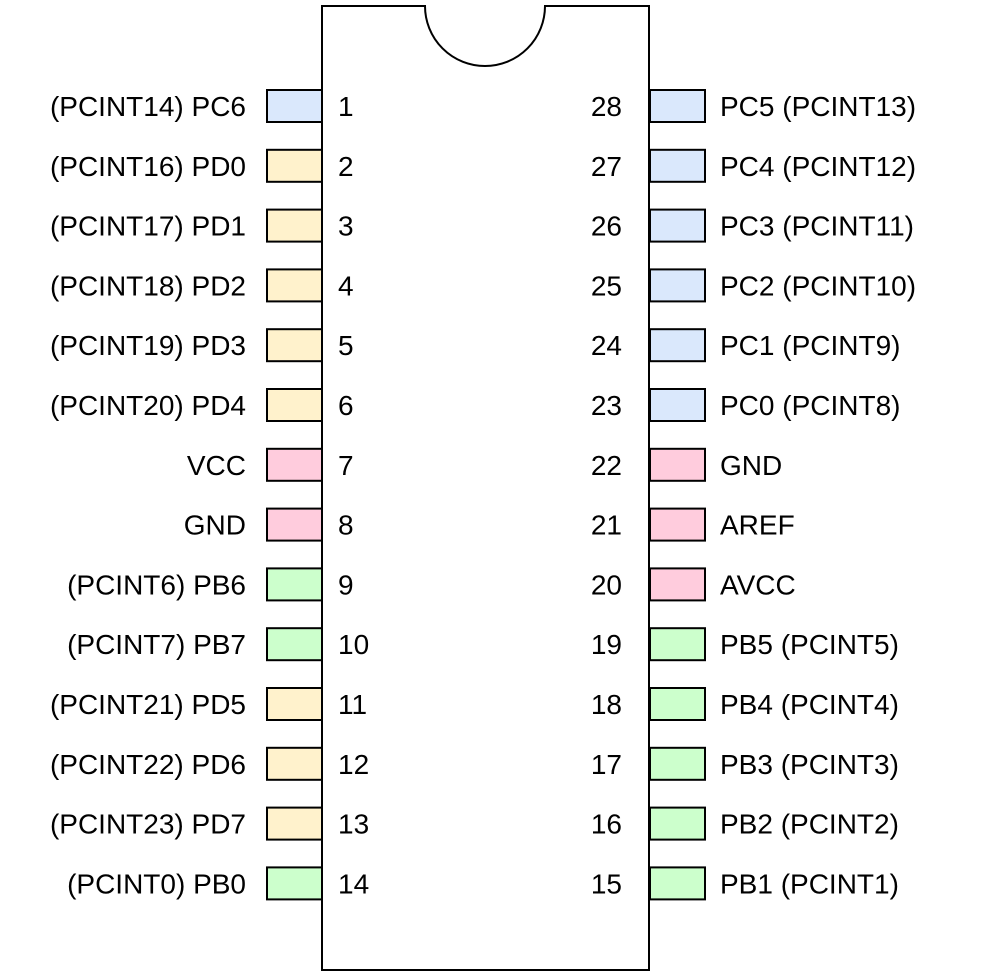 Image resolution: width=1000 pixels, height=977 pixels. What do you see at coordinates (353, 644) in the screenshot?
I see `pin-number-10: 10` at bounding box center [353, 644].